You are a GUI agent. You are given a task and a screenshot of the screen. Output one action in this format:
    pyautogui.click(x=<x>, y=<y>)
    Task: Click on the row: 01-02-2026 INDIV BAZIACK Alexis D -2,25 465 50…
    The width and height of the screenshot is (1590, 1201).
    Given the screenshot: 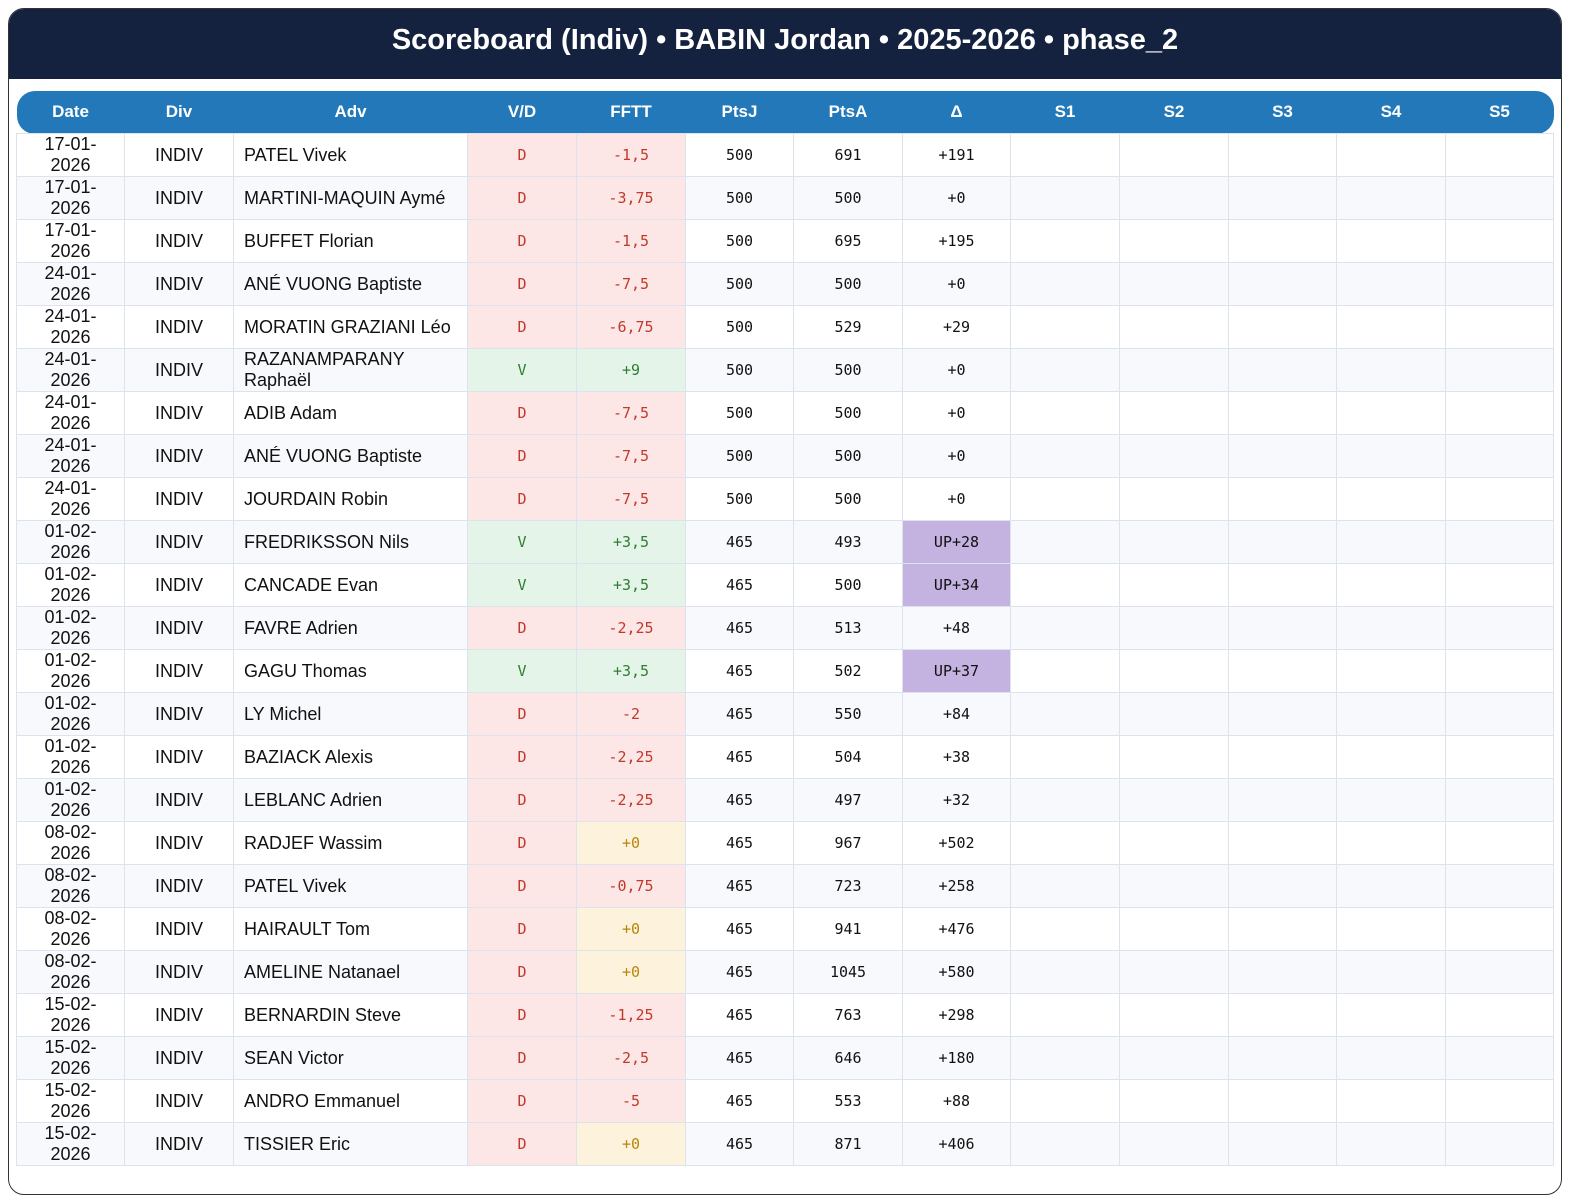 What is the action you would take?
    pyautogui.click(x=785, y=757)
    